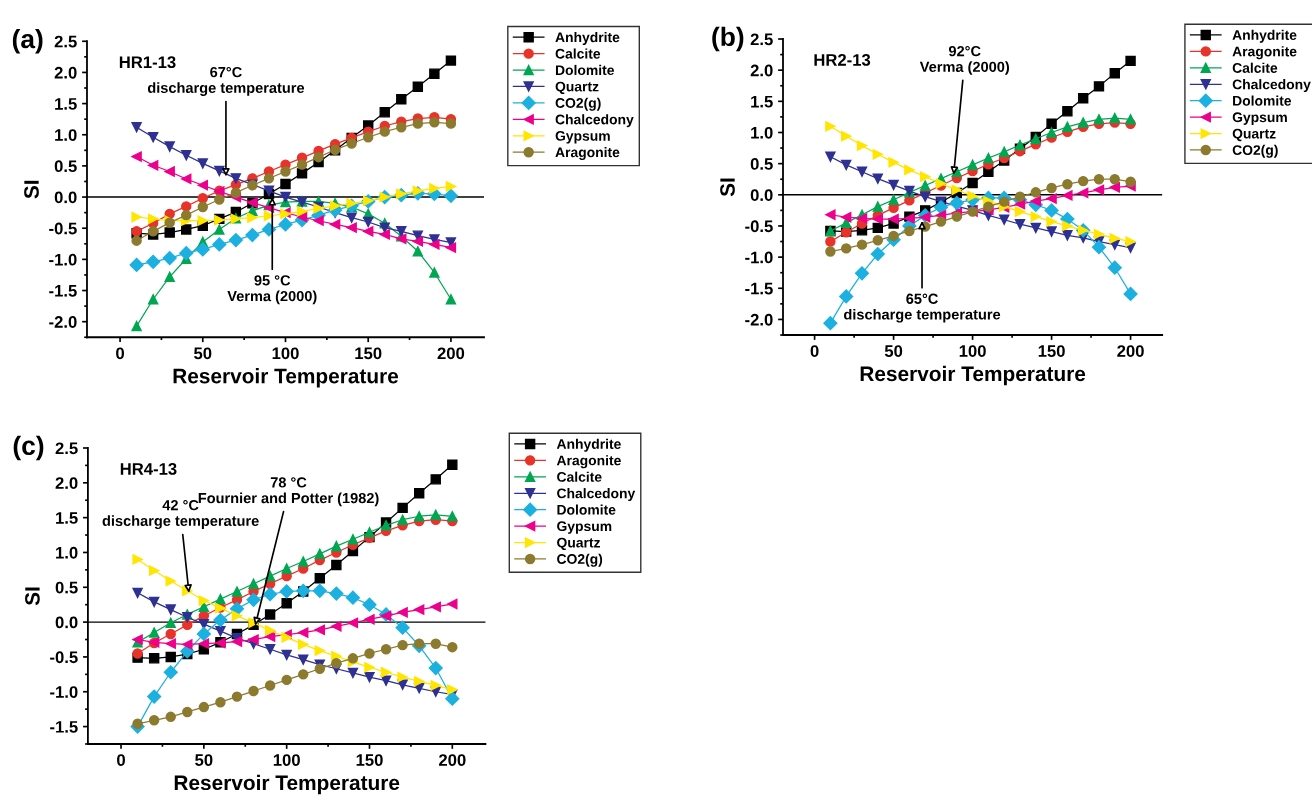  What do you see at coordinates (148, 468) in the screenshot?
I see `text: HR4-13` at bounding box center [148, 468].